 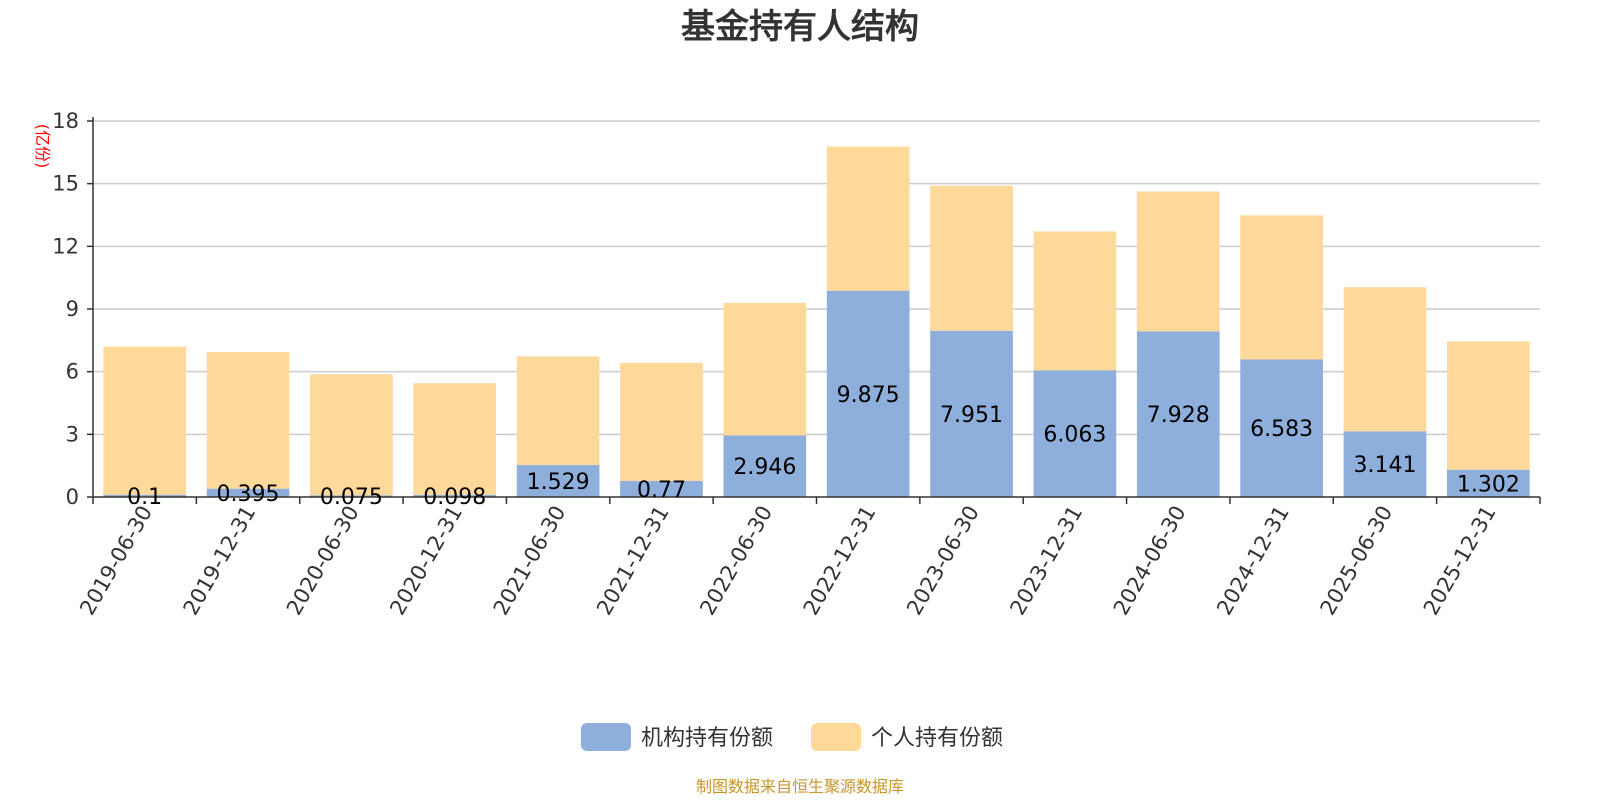 I want to click on y-tick-label: 3, so click(x=72, y=434).